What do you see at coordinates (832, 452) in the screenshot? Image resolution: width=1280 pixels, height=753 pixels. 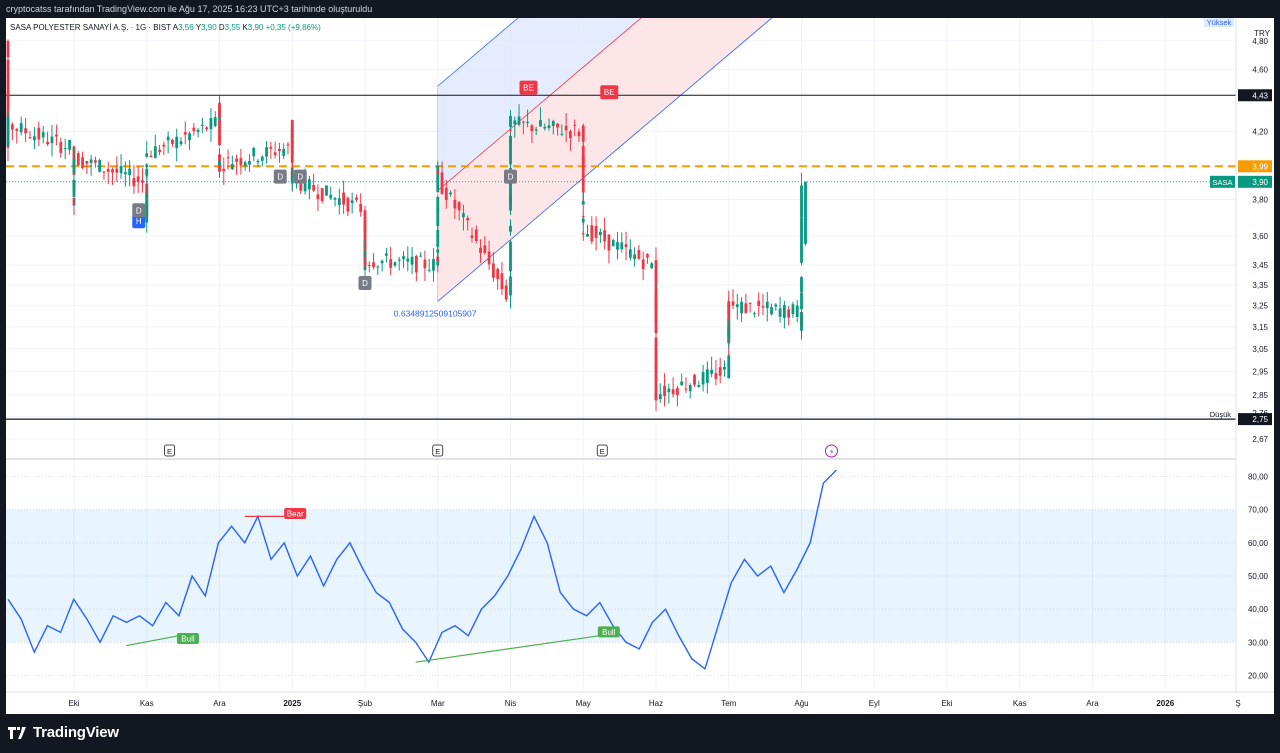 I see `lightning-glyph: ⚡` at bounding box center [832, 452].